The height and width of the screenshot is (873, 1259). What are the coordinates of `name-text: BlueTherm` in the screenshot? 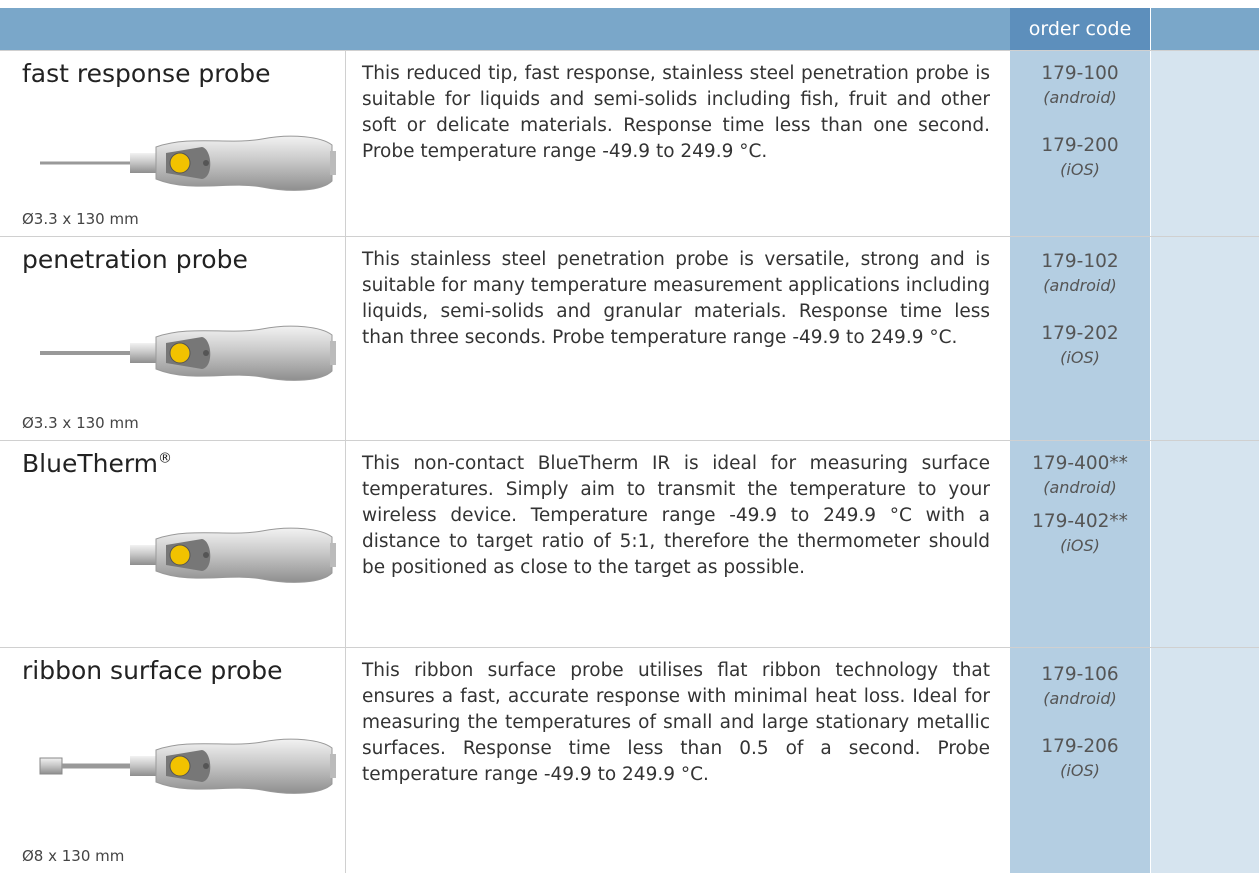 It's located at (90, 463).